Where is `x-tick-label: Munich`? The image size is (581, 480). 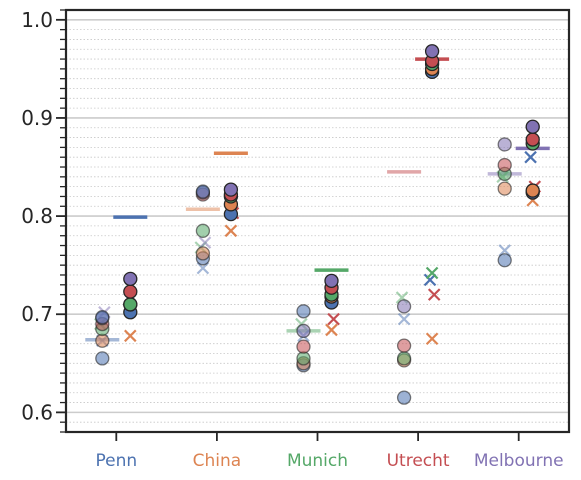
x-tick-label: Munich is located at coordinates (317, 461).